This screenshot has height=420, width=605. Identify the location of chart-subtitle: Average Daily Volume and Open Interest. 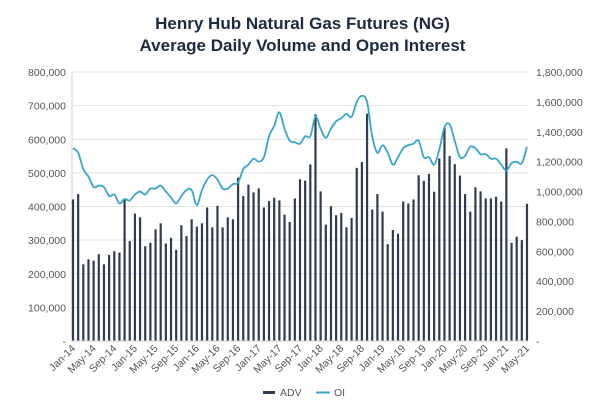
(302, 45).